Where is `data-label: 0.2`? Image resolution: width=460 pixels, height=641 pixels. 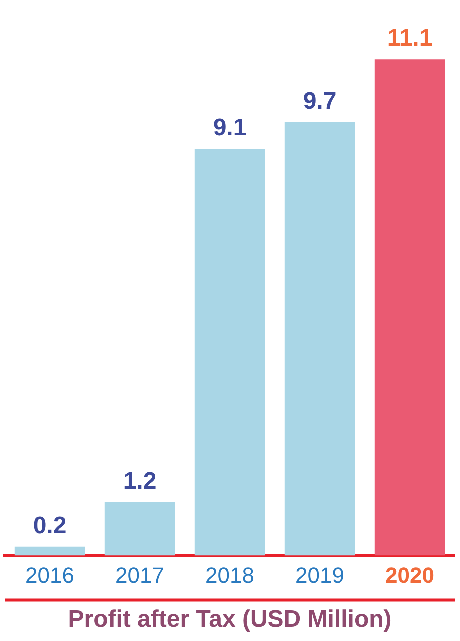 data-label: 0.2 is located at coordinates (50, 526).